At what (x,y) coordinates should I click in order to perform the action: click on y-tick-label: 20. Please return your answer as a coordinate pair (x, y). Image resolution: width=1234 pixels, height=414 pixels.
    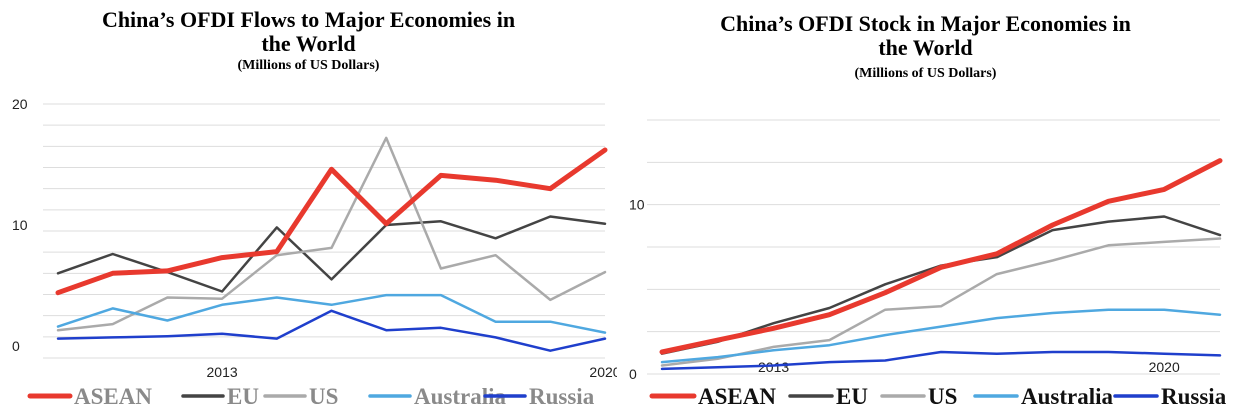
    Looking at the image, I should click on (20, 104).